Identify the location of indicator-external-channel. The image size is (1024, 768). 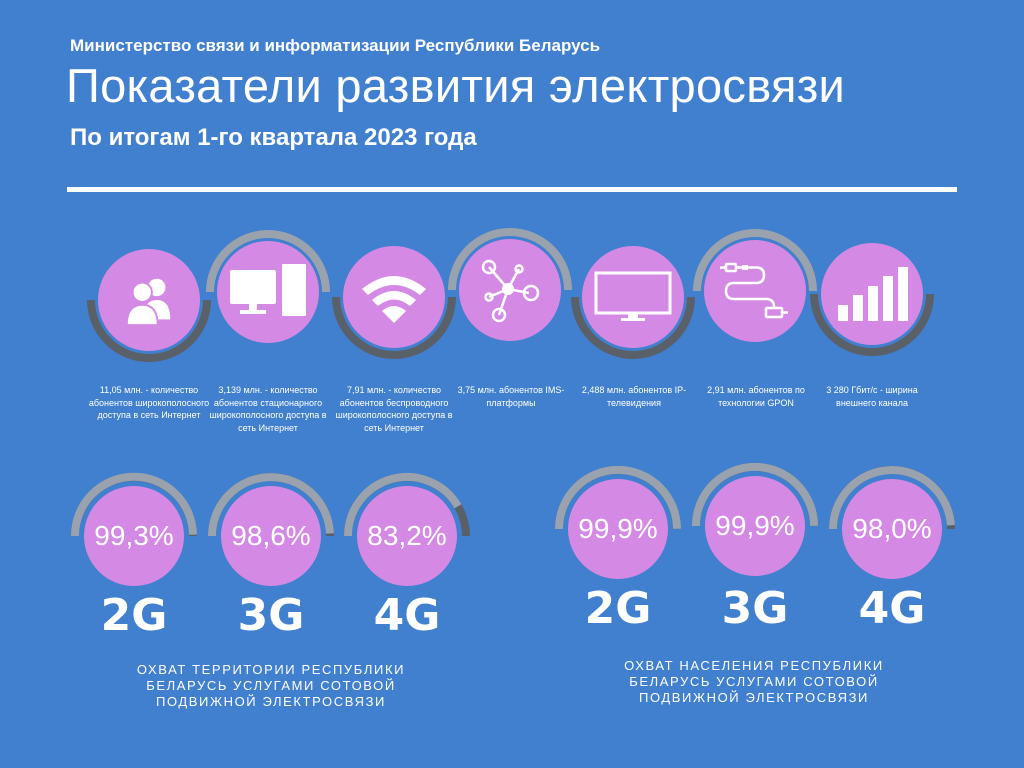
(872, 294).